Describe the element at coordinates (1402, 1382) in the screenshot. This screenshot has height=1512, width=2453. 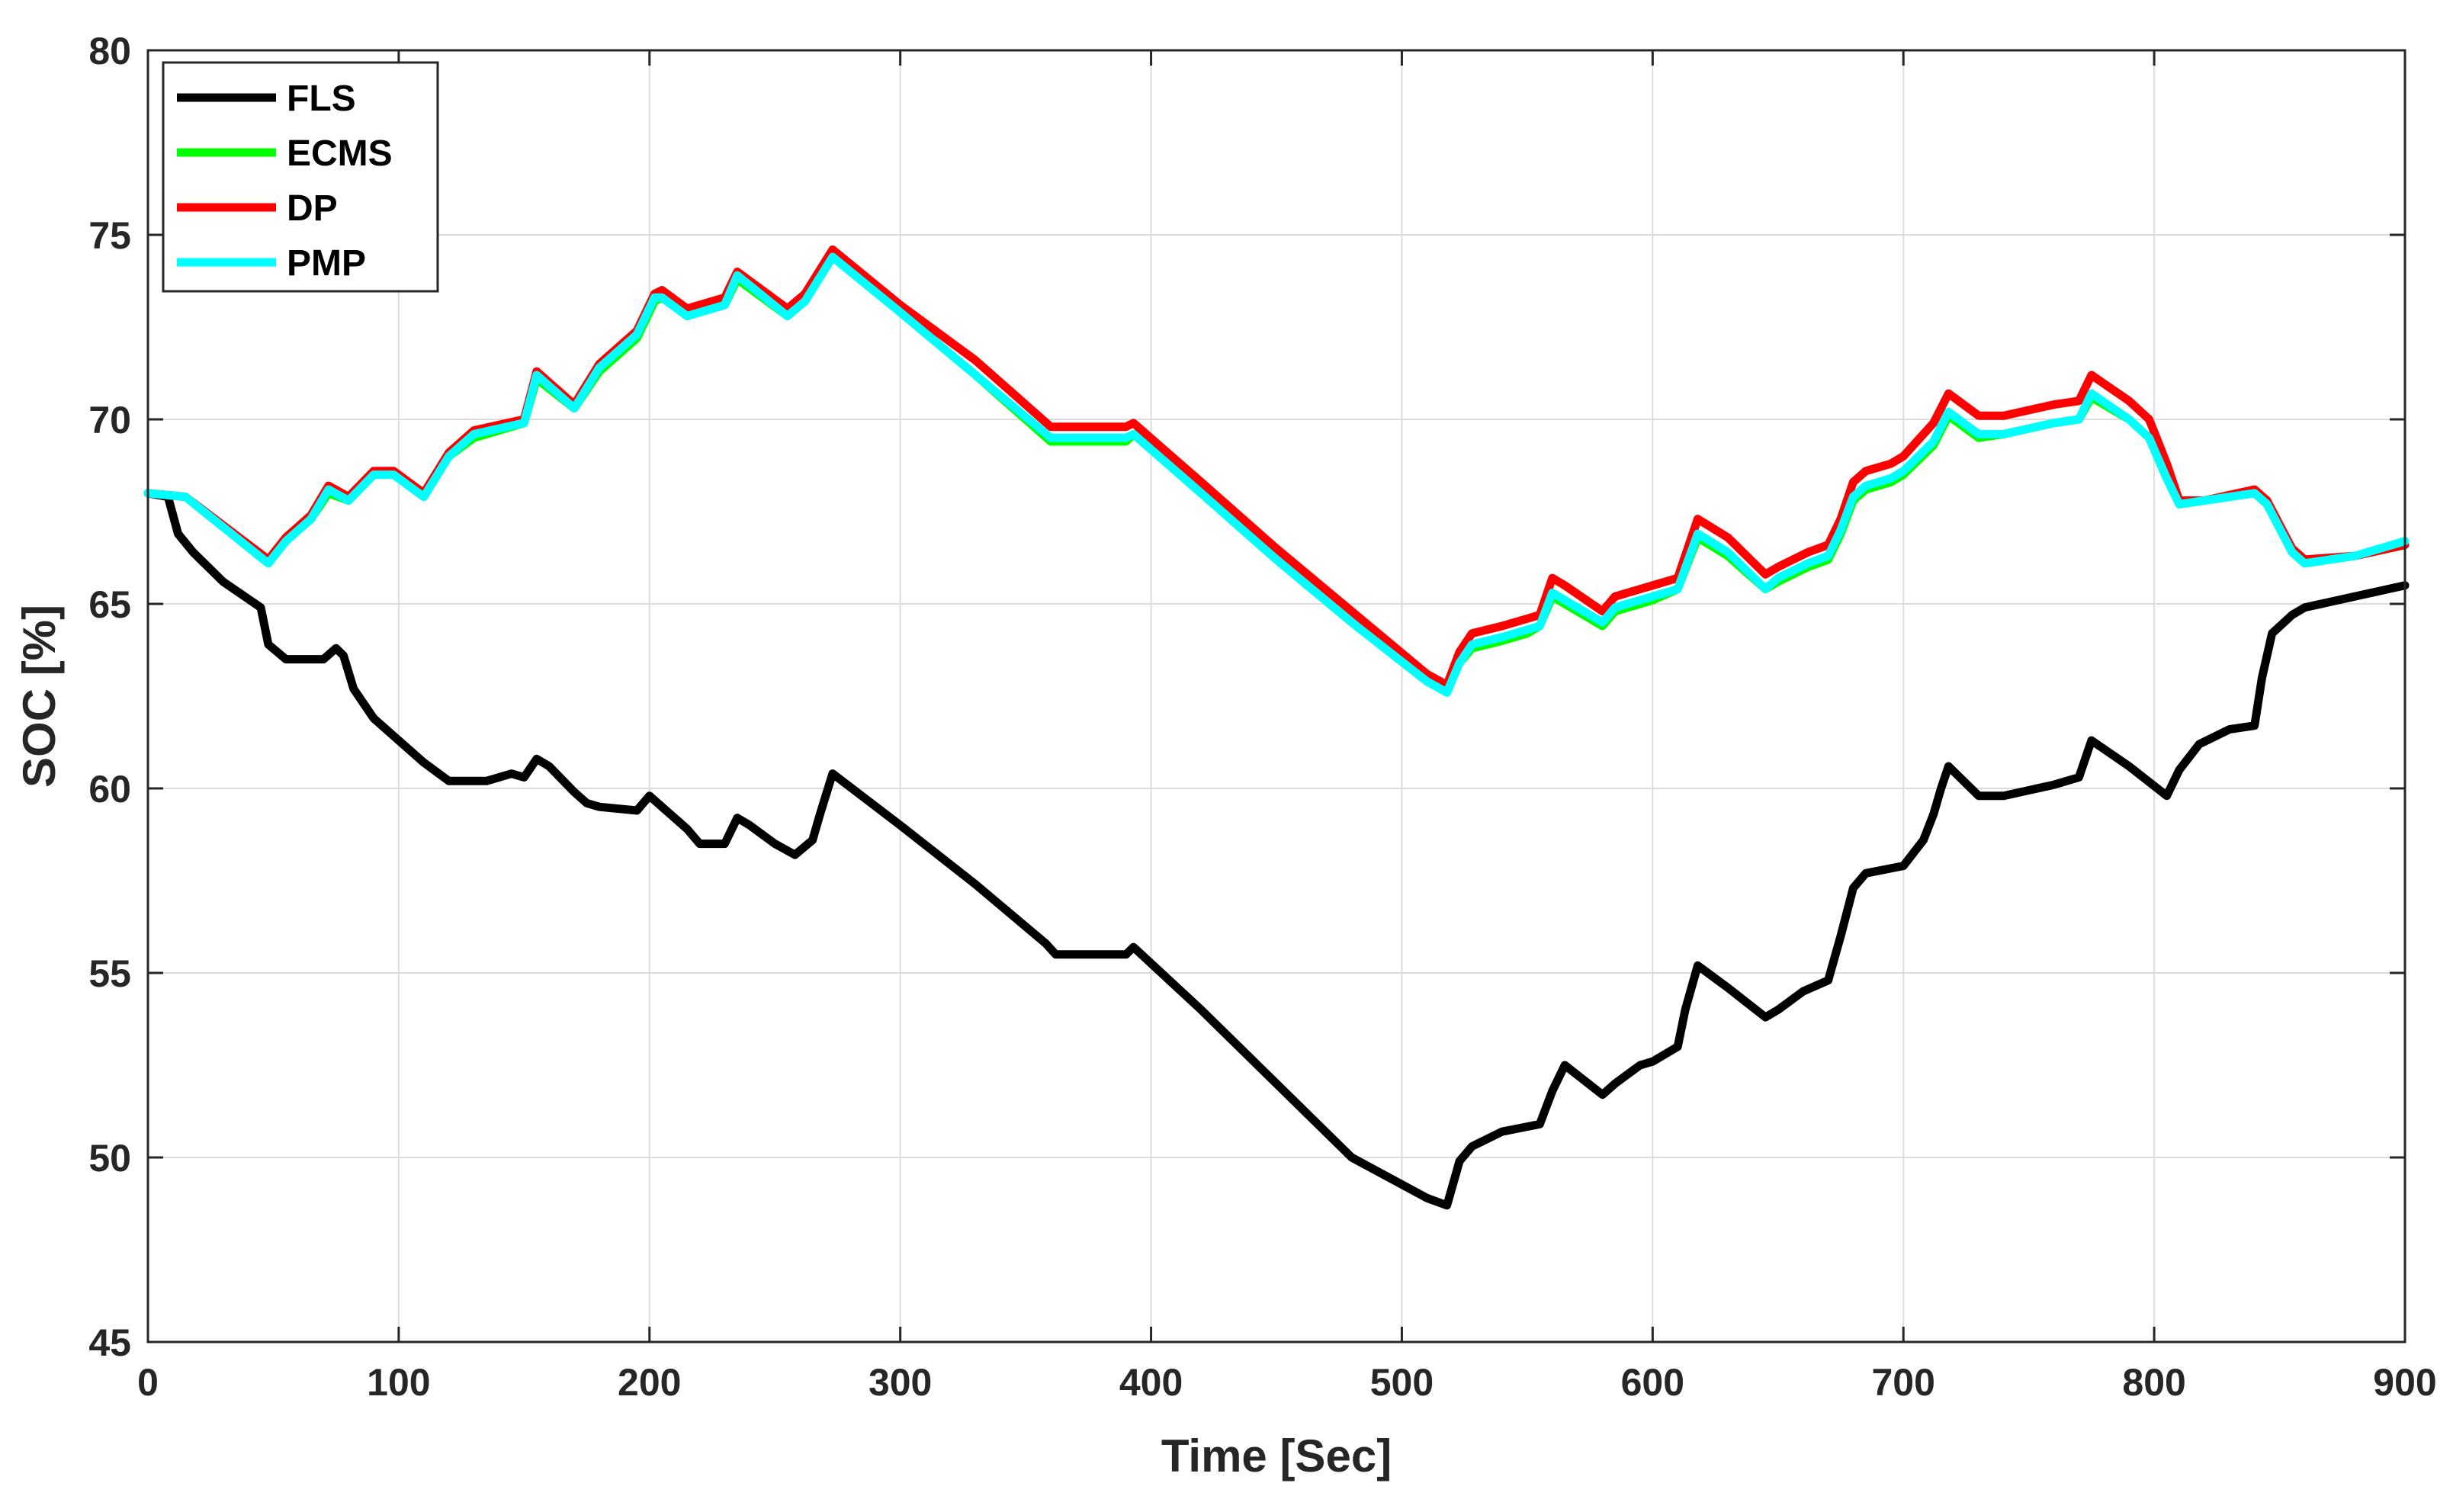
I see `x-tick-label: 500` at that location.